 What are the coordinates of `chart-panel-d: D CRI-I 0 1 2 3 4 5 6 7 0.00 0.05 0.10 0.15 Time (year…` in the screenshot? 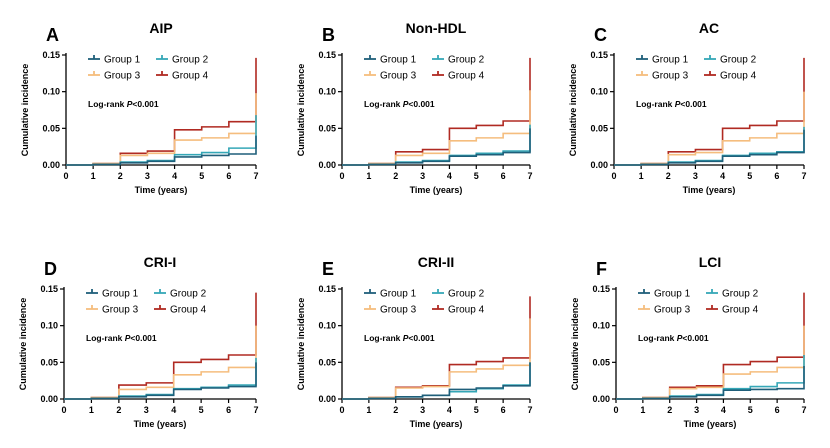 It's located at (138, 341).